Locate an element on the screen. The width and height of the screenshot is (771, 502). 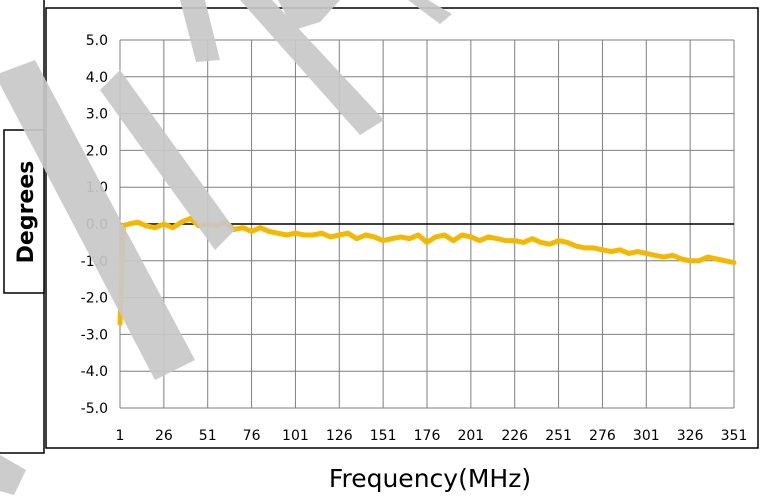
x-tick-label: 226 is located at coordinates (514, 436).